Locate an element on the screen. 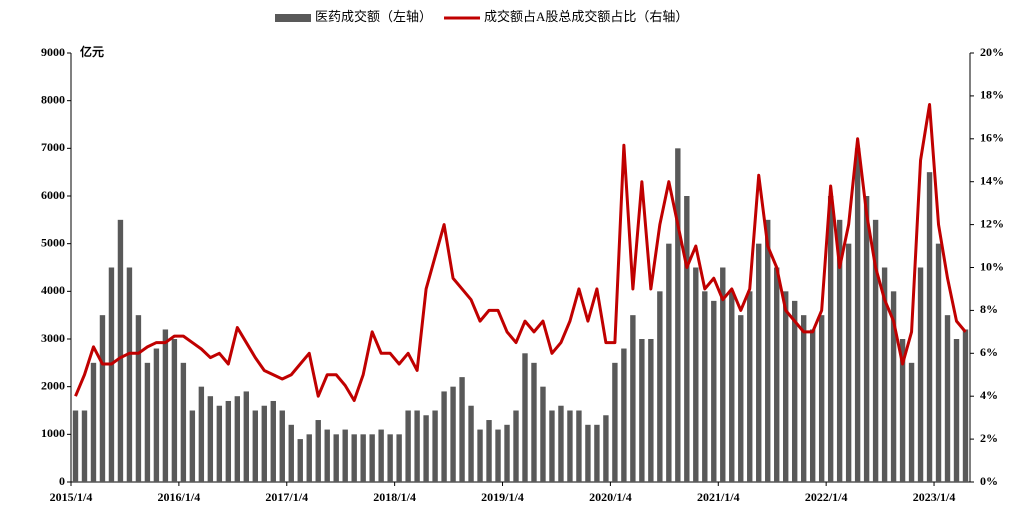 The width and height of the screenshot is (1029, 509). x-tick-label: 2021/1/4 is located at coordinates (718, 497).